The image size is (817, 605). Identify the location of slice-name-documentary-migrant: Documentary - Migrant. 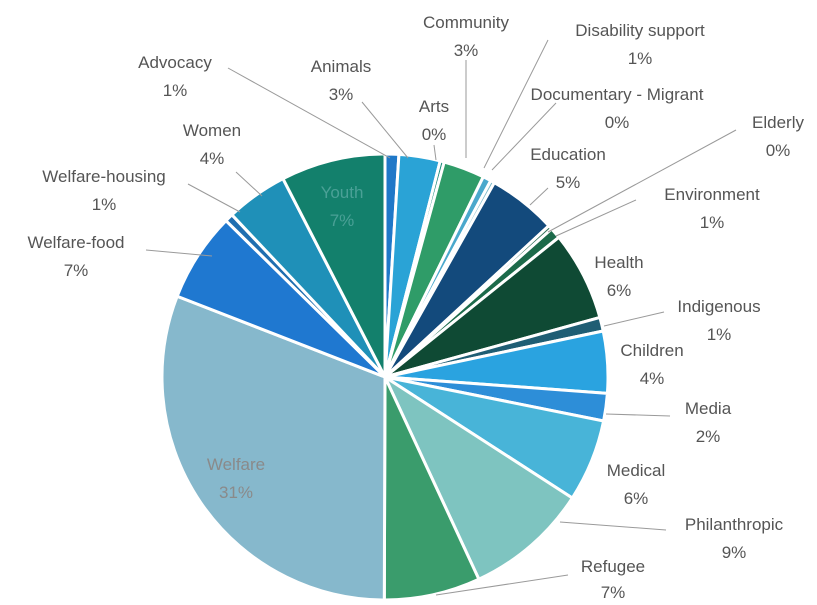
(617, 94).